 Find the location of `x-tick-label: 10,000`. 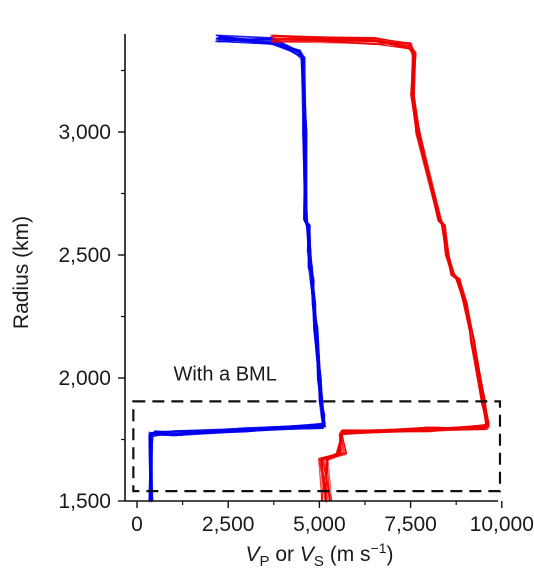

x-tick-label: 10,000 is located at coordinates (502, 524).